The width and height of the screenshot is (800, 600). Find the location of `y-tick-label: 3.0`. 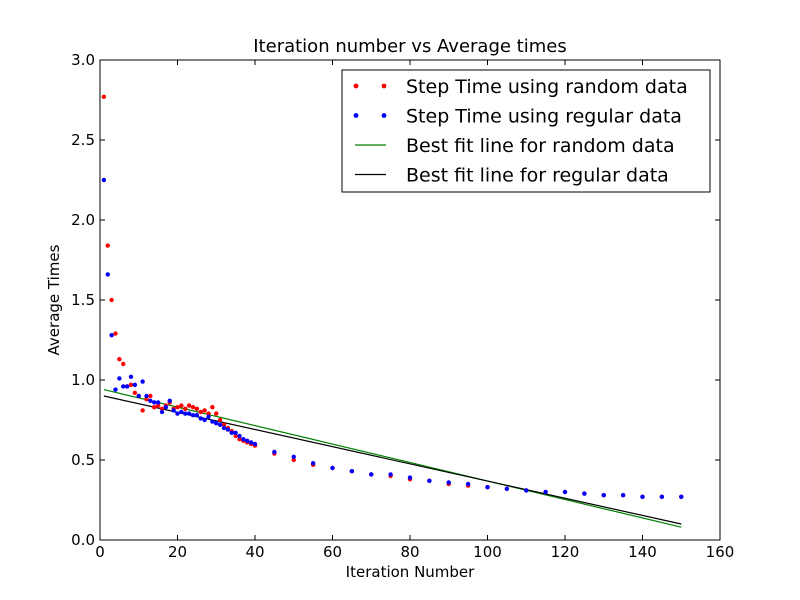

y-tick-label: 3.0 is located at coordinates (83, 60).